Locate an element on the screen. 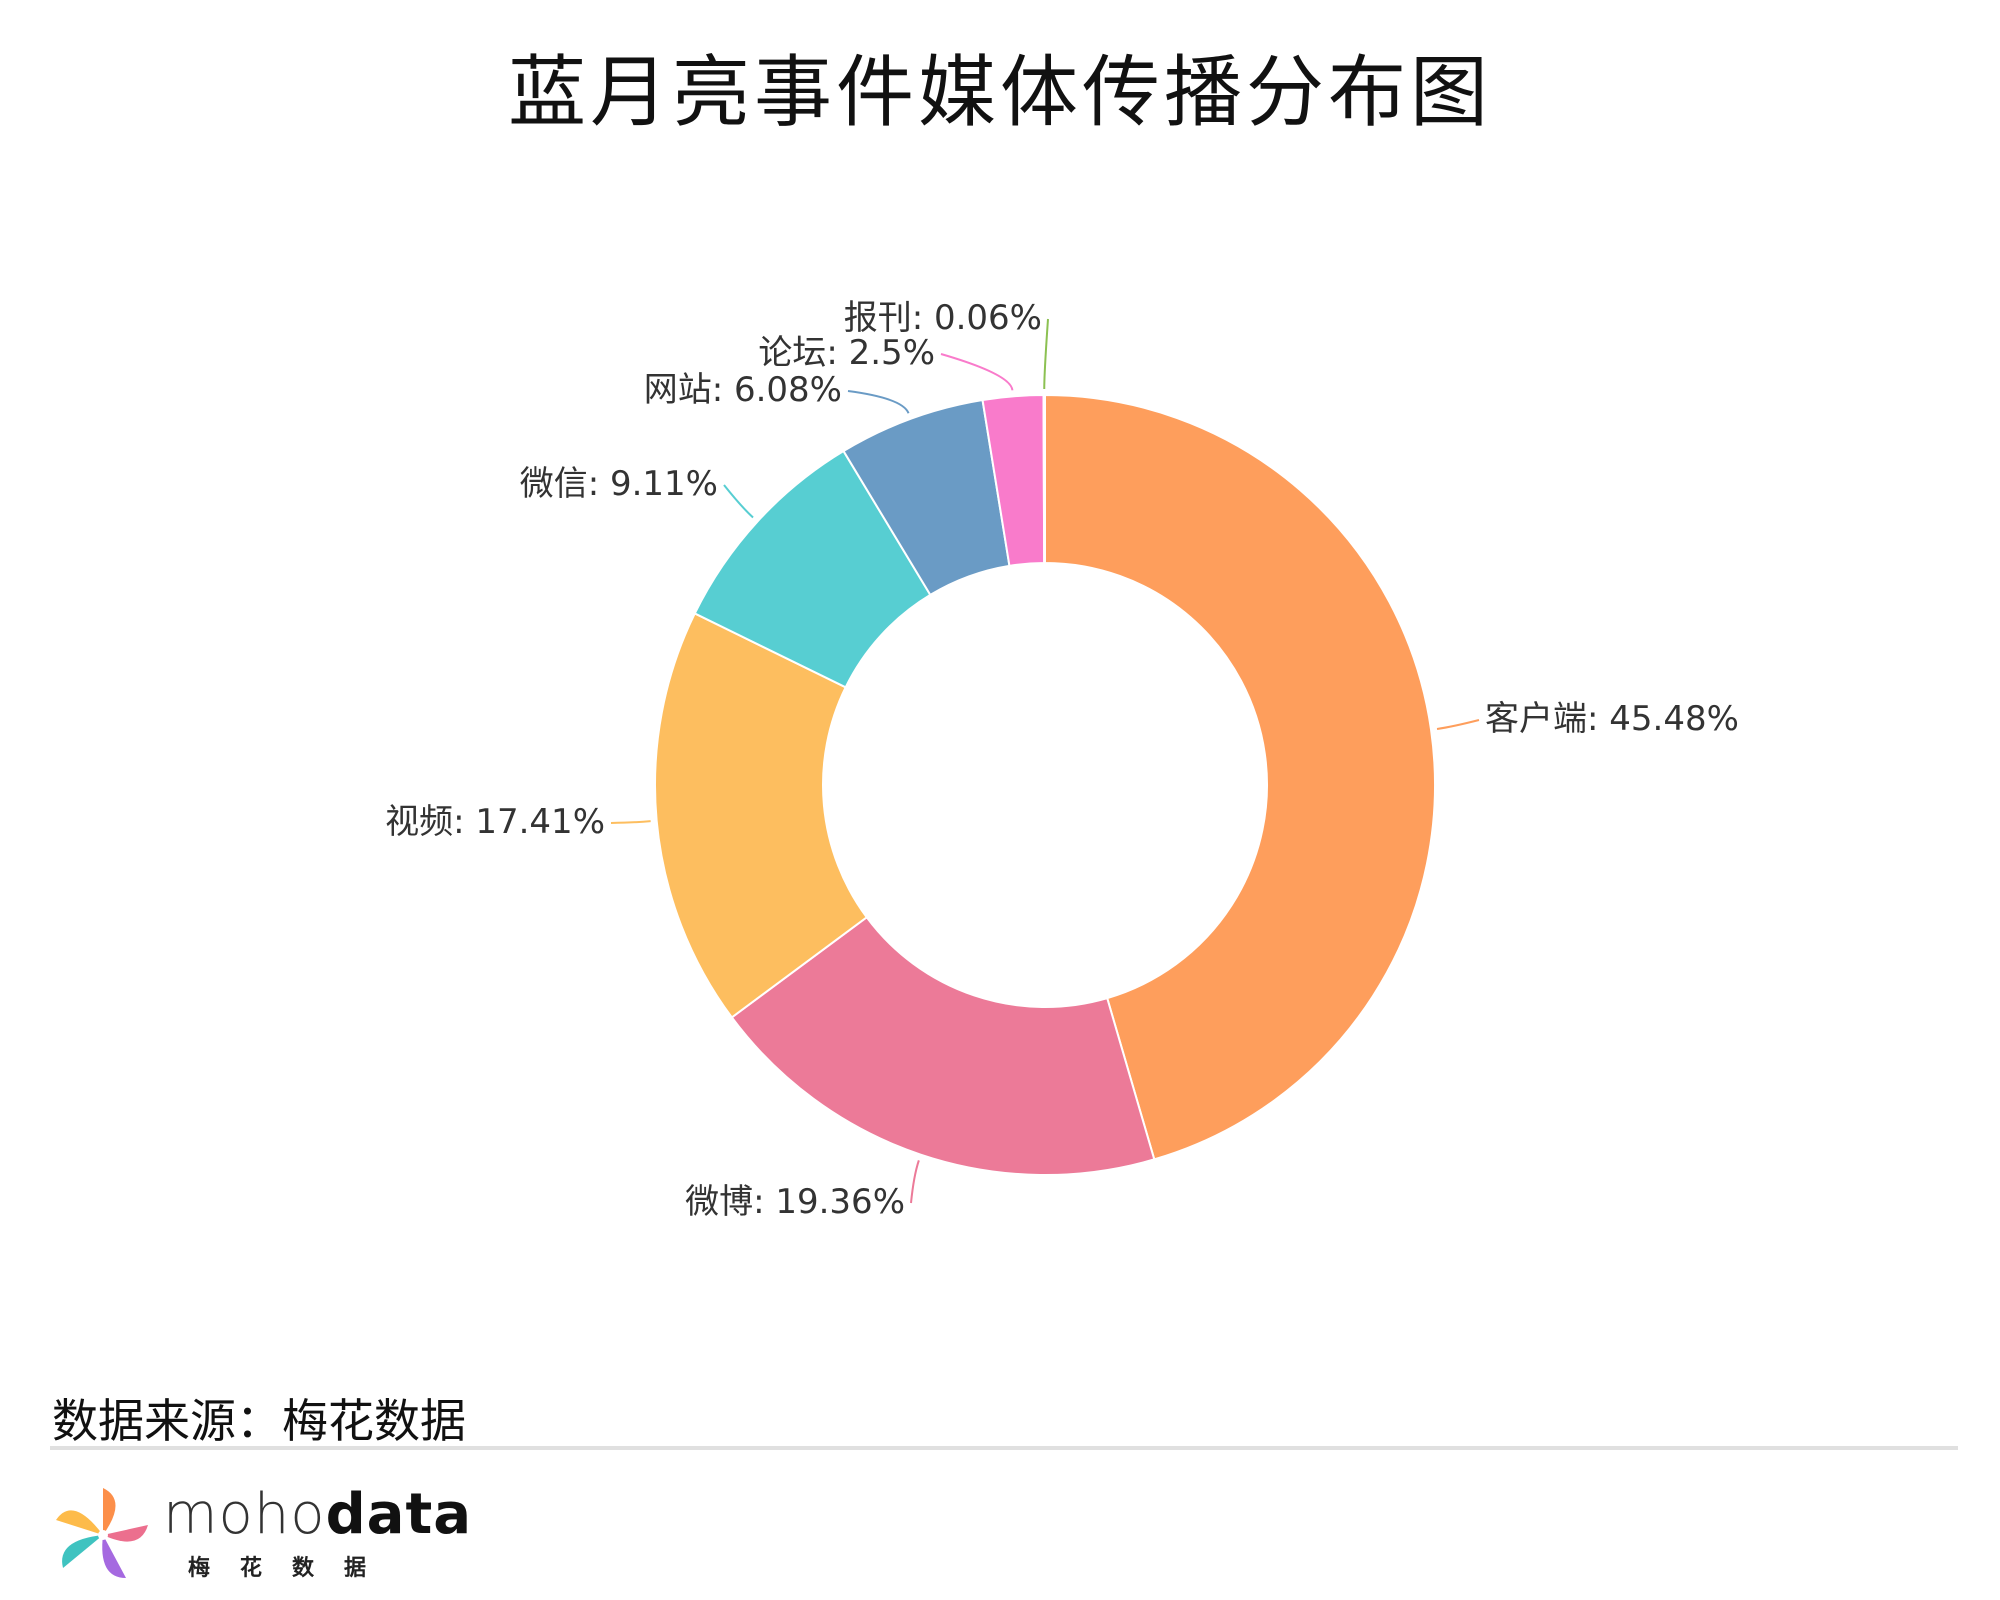 This screenshot has width=2000, height=1600. slice-label-6: 报刊: 0.06% is located at coordinates (943, 318).